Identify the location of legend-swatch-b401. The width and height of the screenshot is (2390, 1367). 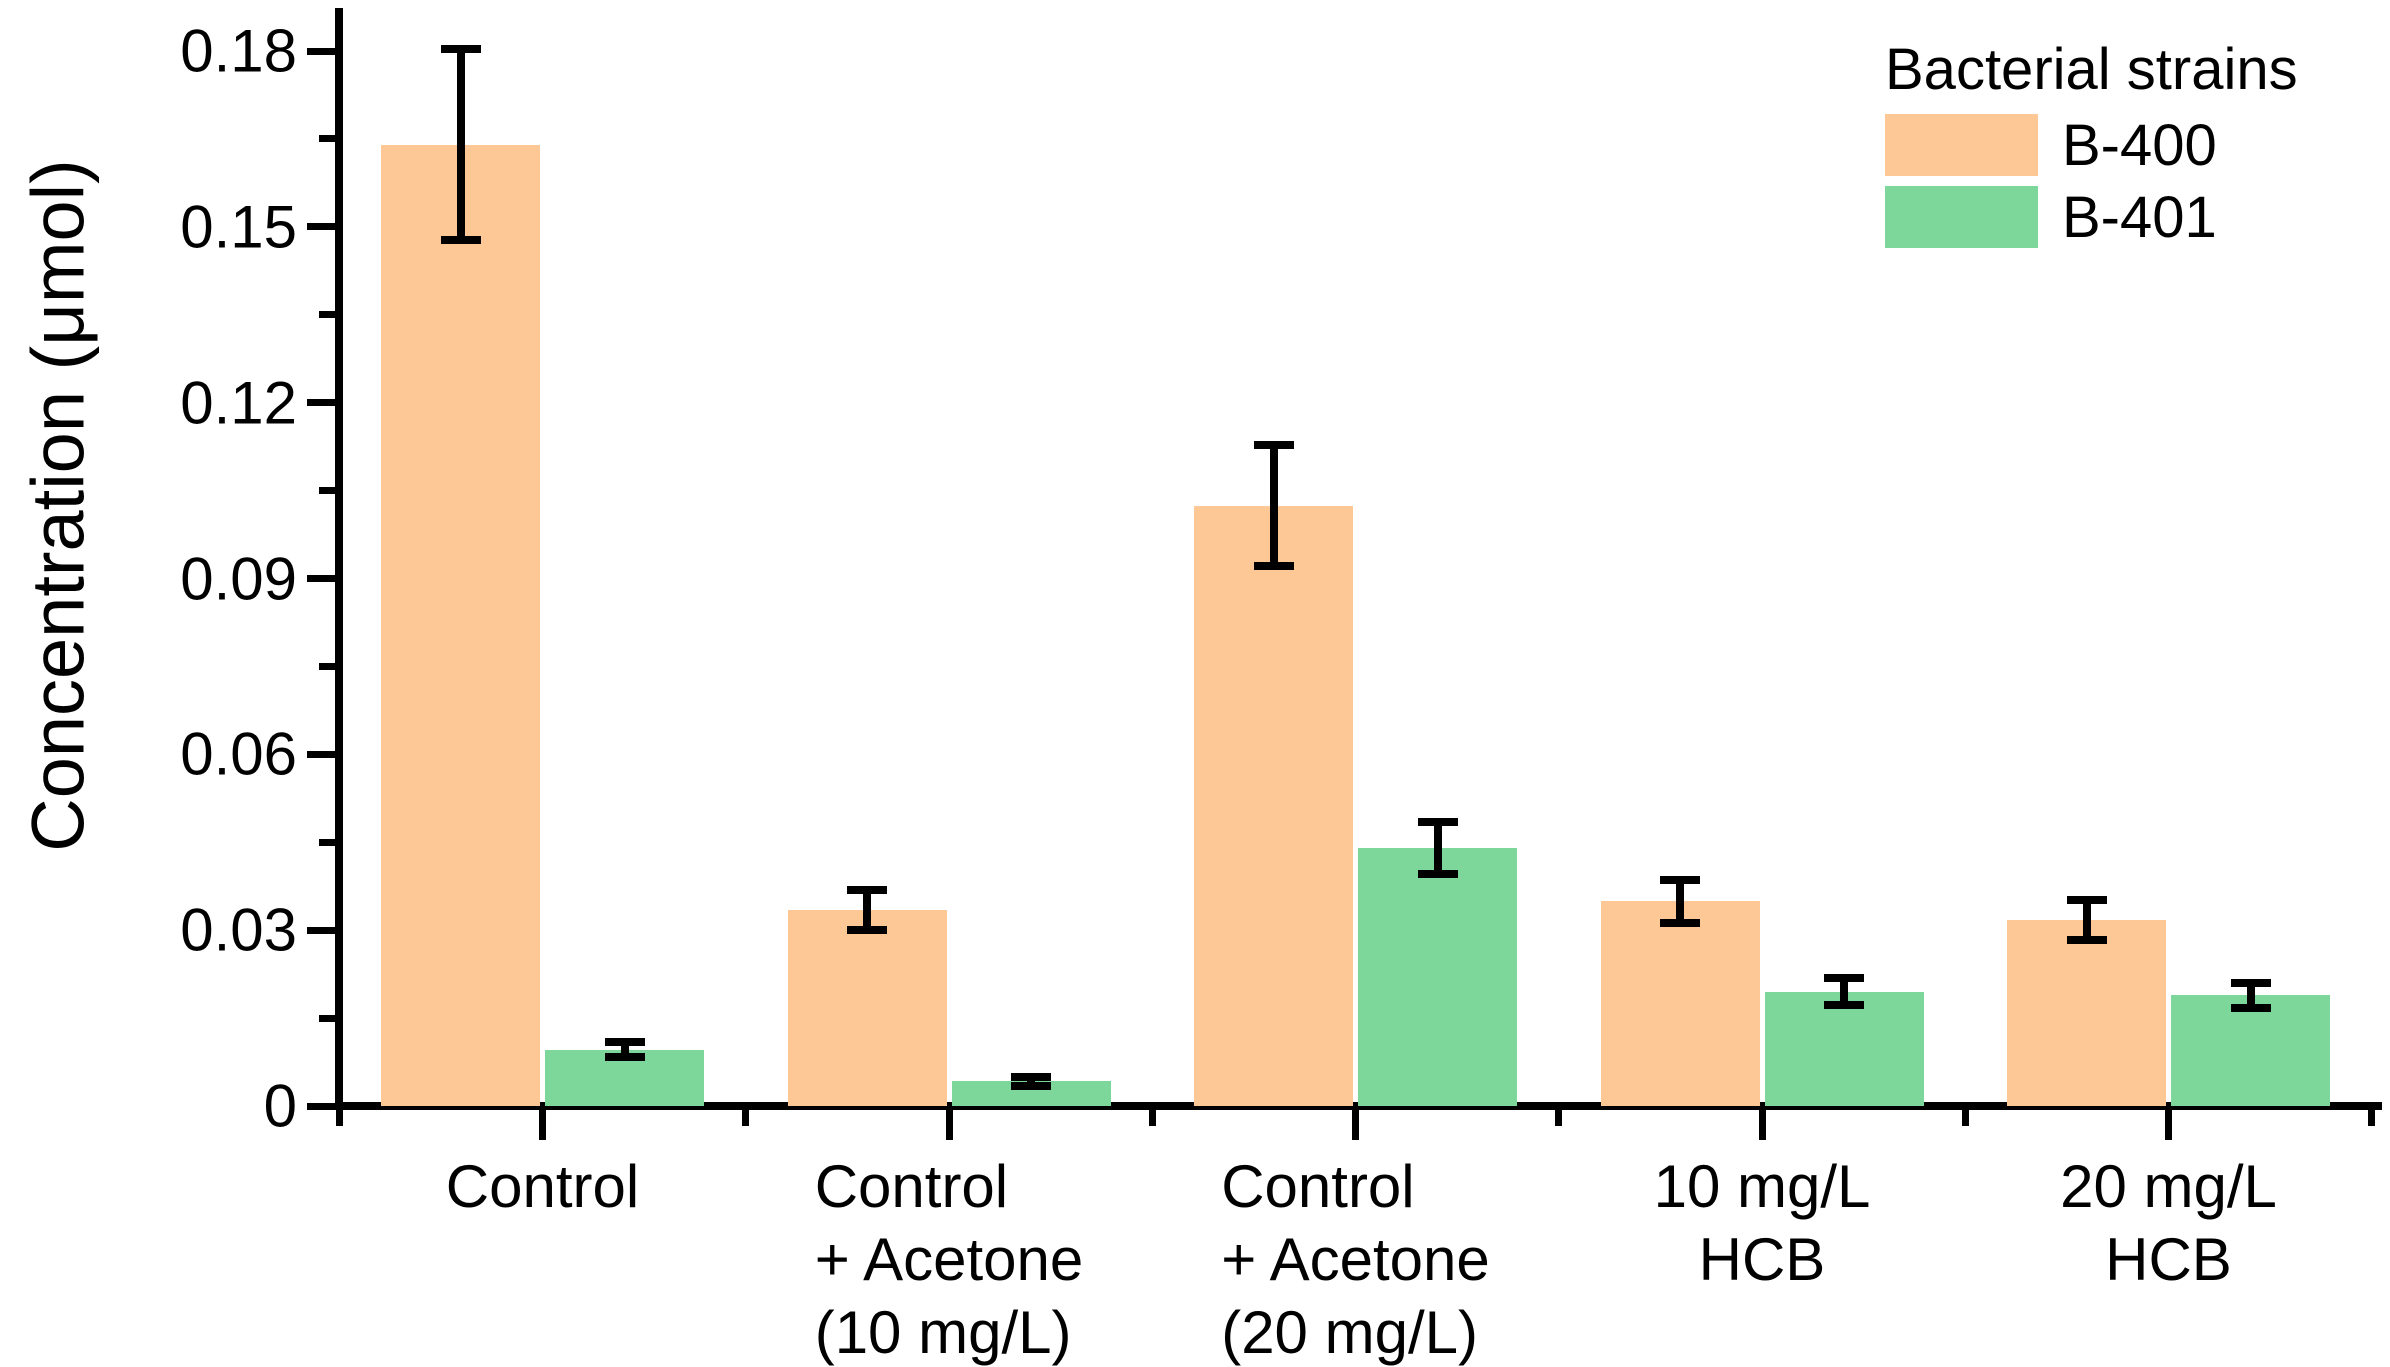
(1961, 217).